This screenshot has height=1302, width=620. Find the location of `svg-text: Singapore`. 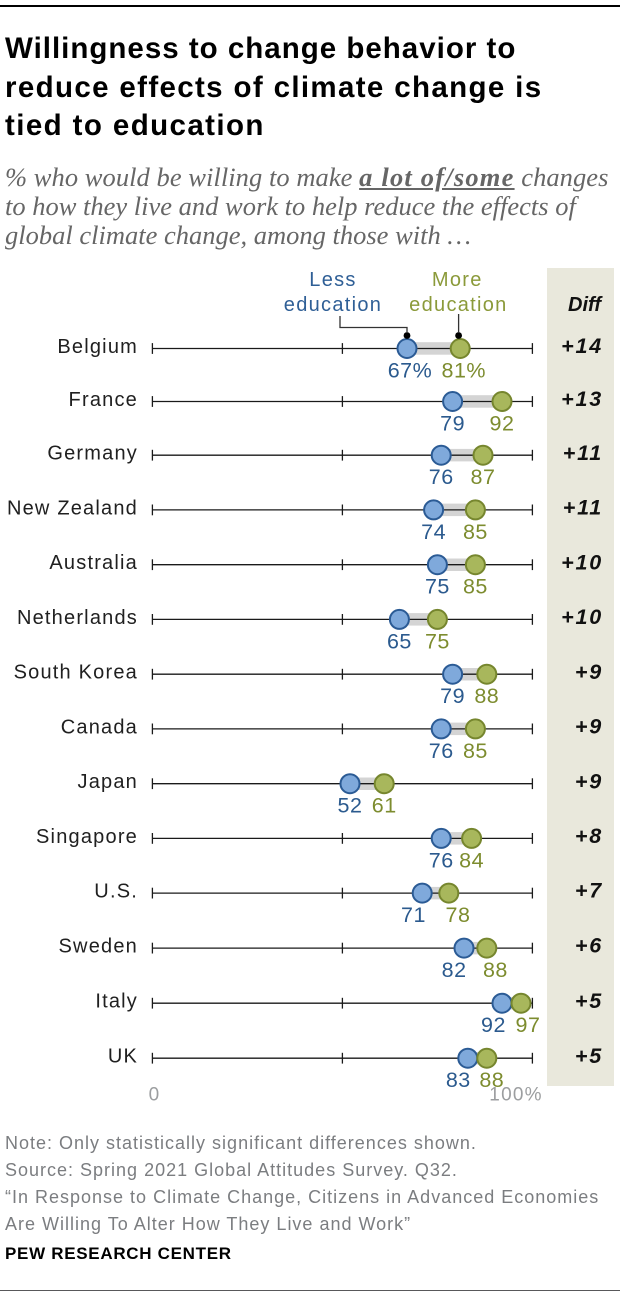

svg-text: Singapore is located at coordinates (87, 837).